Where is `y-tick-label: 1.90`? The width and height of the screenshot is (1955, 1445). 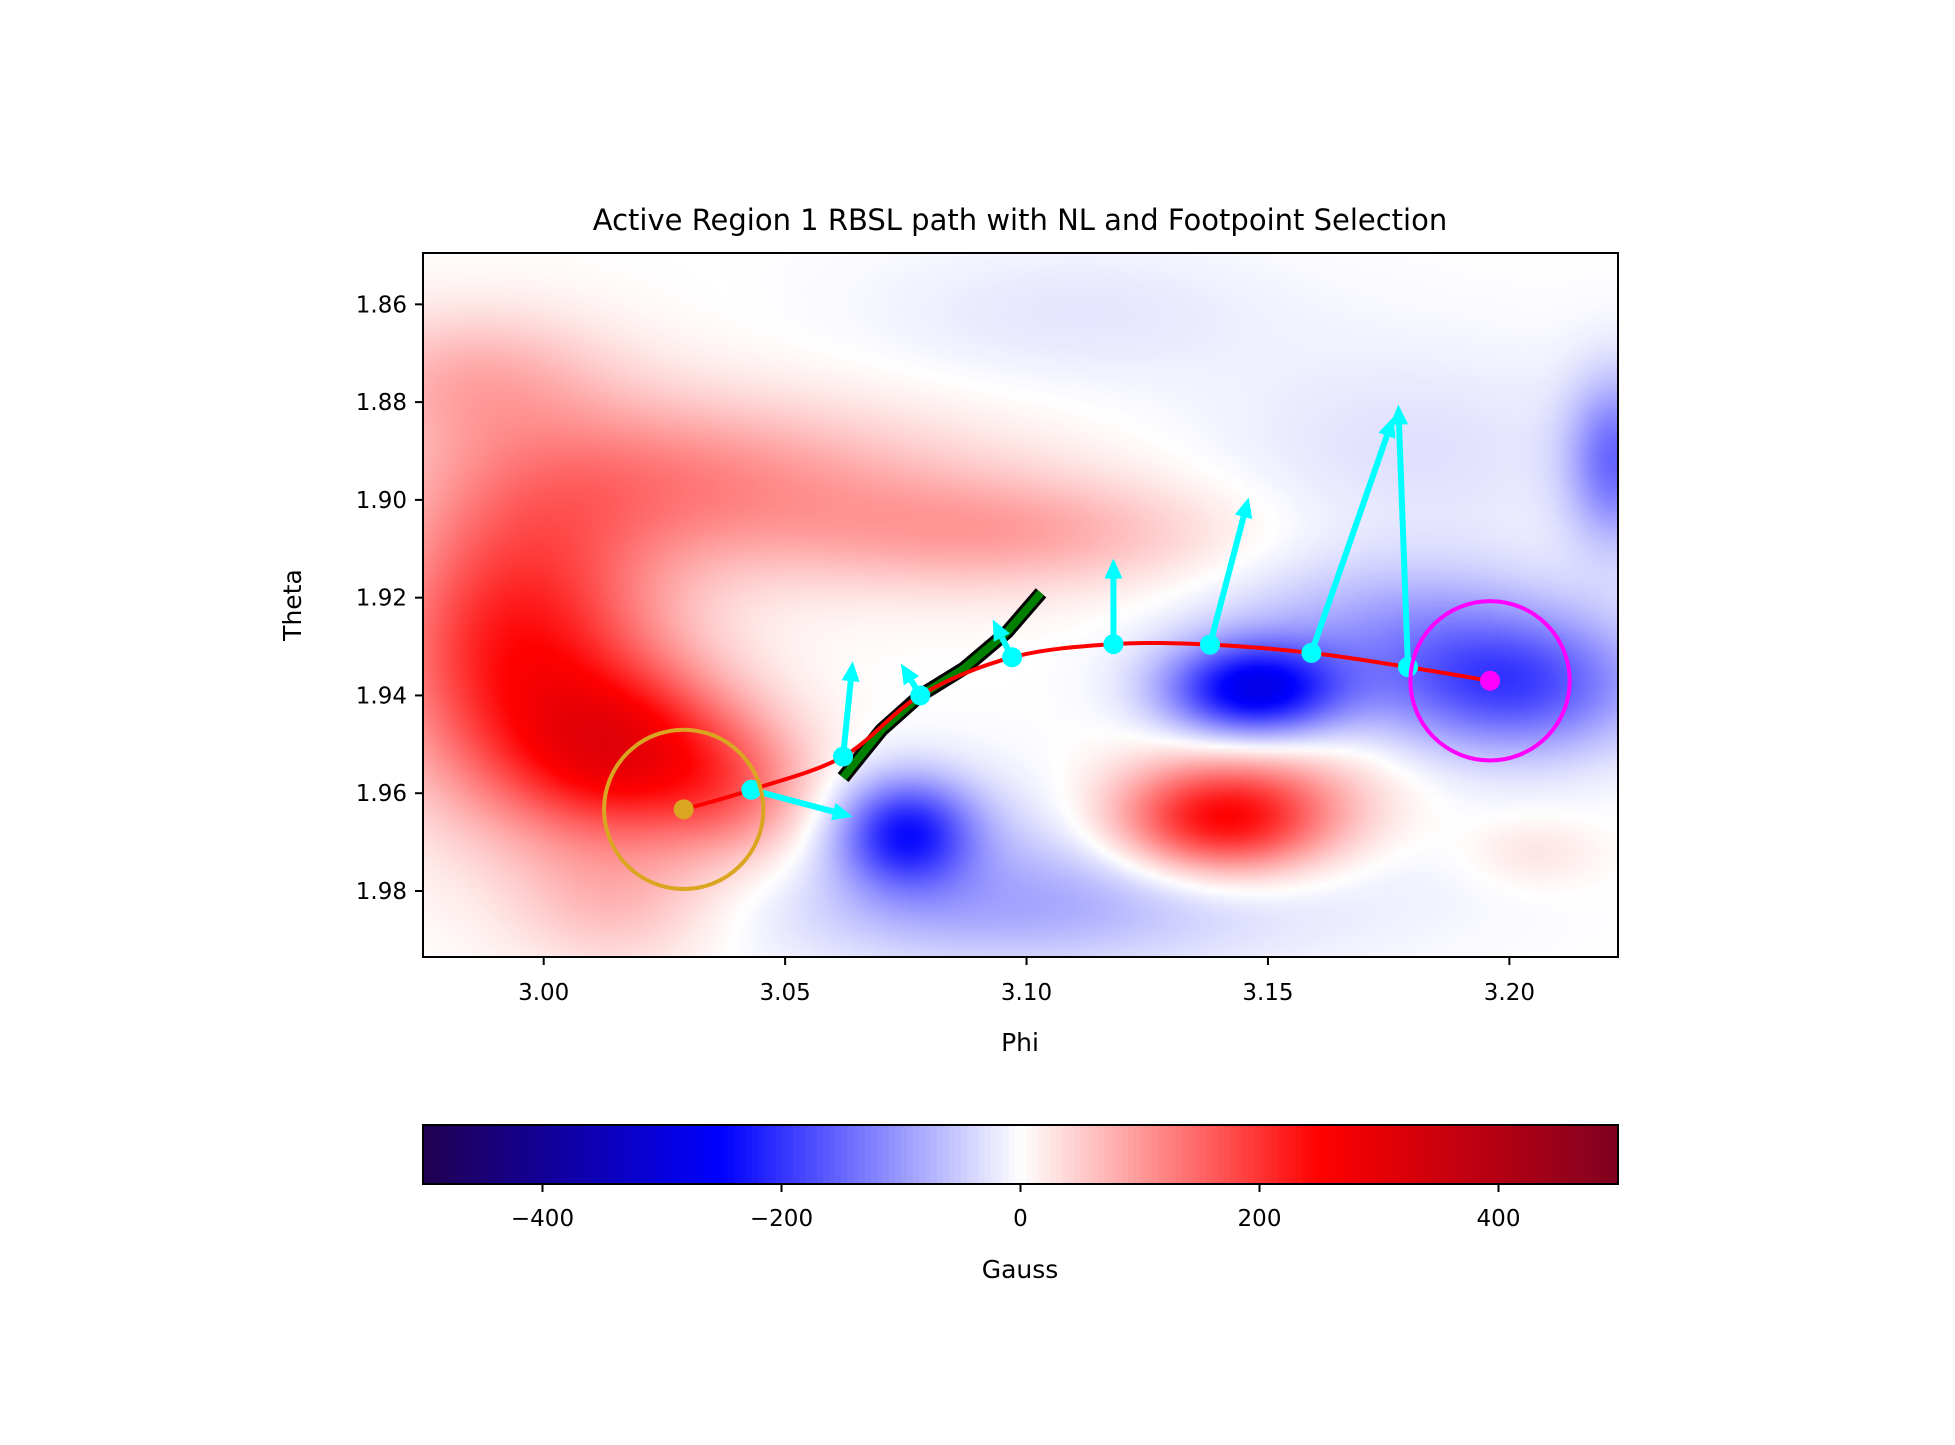
y-tick-label: 1.90 is located at coordinates (381, 501).